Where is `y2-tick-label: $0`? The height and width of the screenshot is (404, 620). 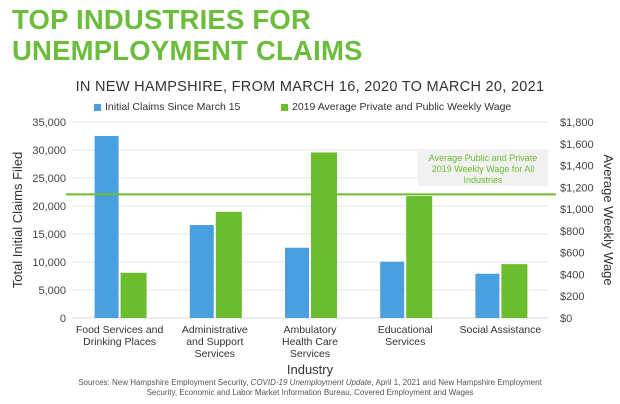 y2-tick-label: $0 is located at coordinates (566, 319).